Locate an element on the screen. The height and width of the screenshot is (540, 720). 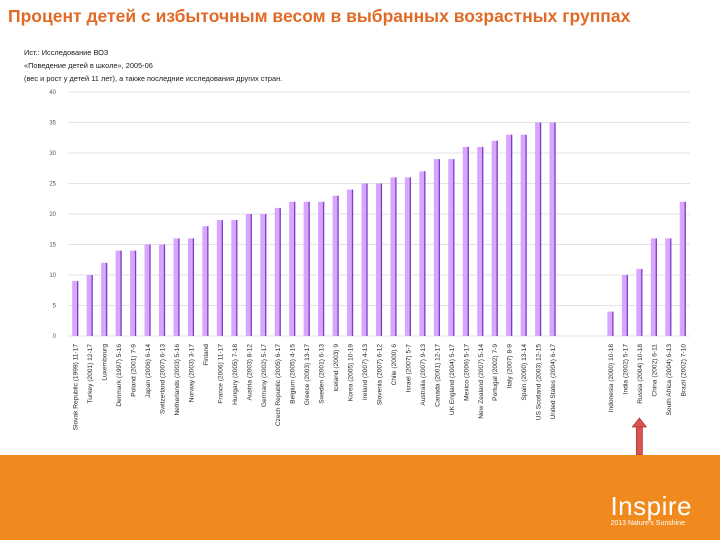
category-label: Russia (2004) 10-18 is located at coordinates (640, 374).